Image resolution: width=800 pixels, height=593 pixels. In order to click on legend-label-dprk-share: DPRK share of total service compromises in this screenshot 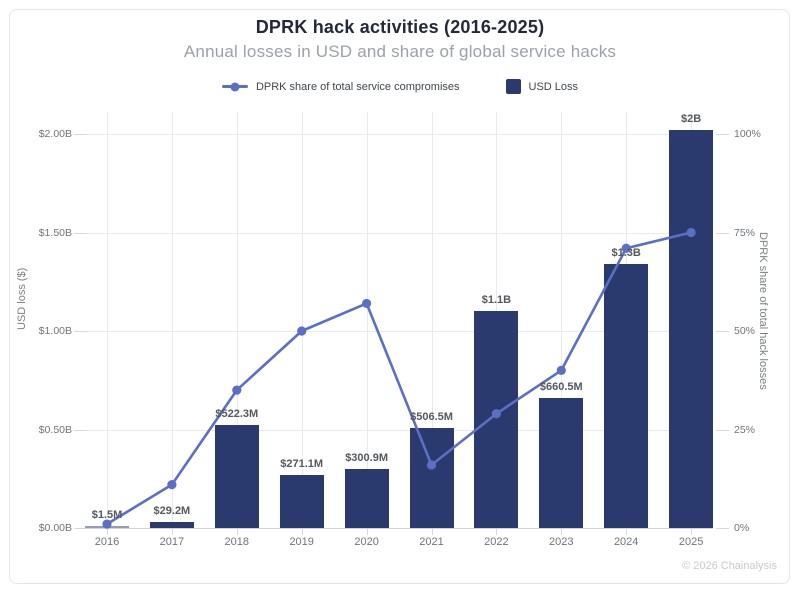, I will do `click(357, 86)`.